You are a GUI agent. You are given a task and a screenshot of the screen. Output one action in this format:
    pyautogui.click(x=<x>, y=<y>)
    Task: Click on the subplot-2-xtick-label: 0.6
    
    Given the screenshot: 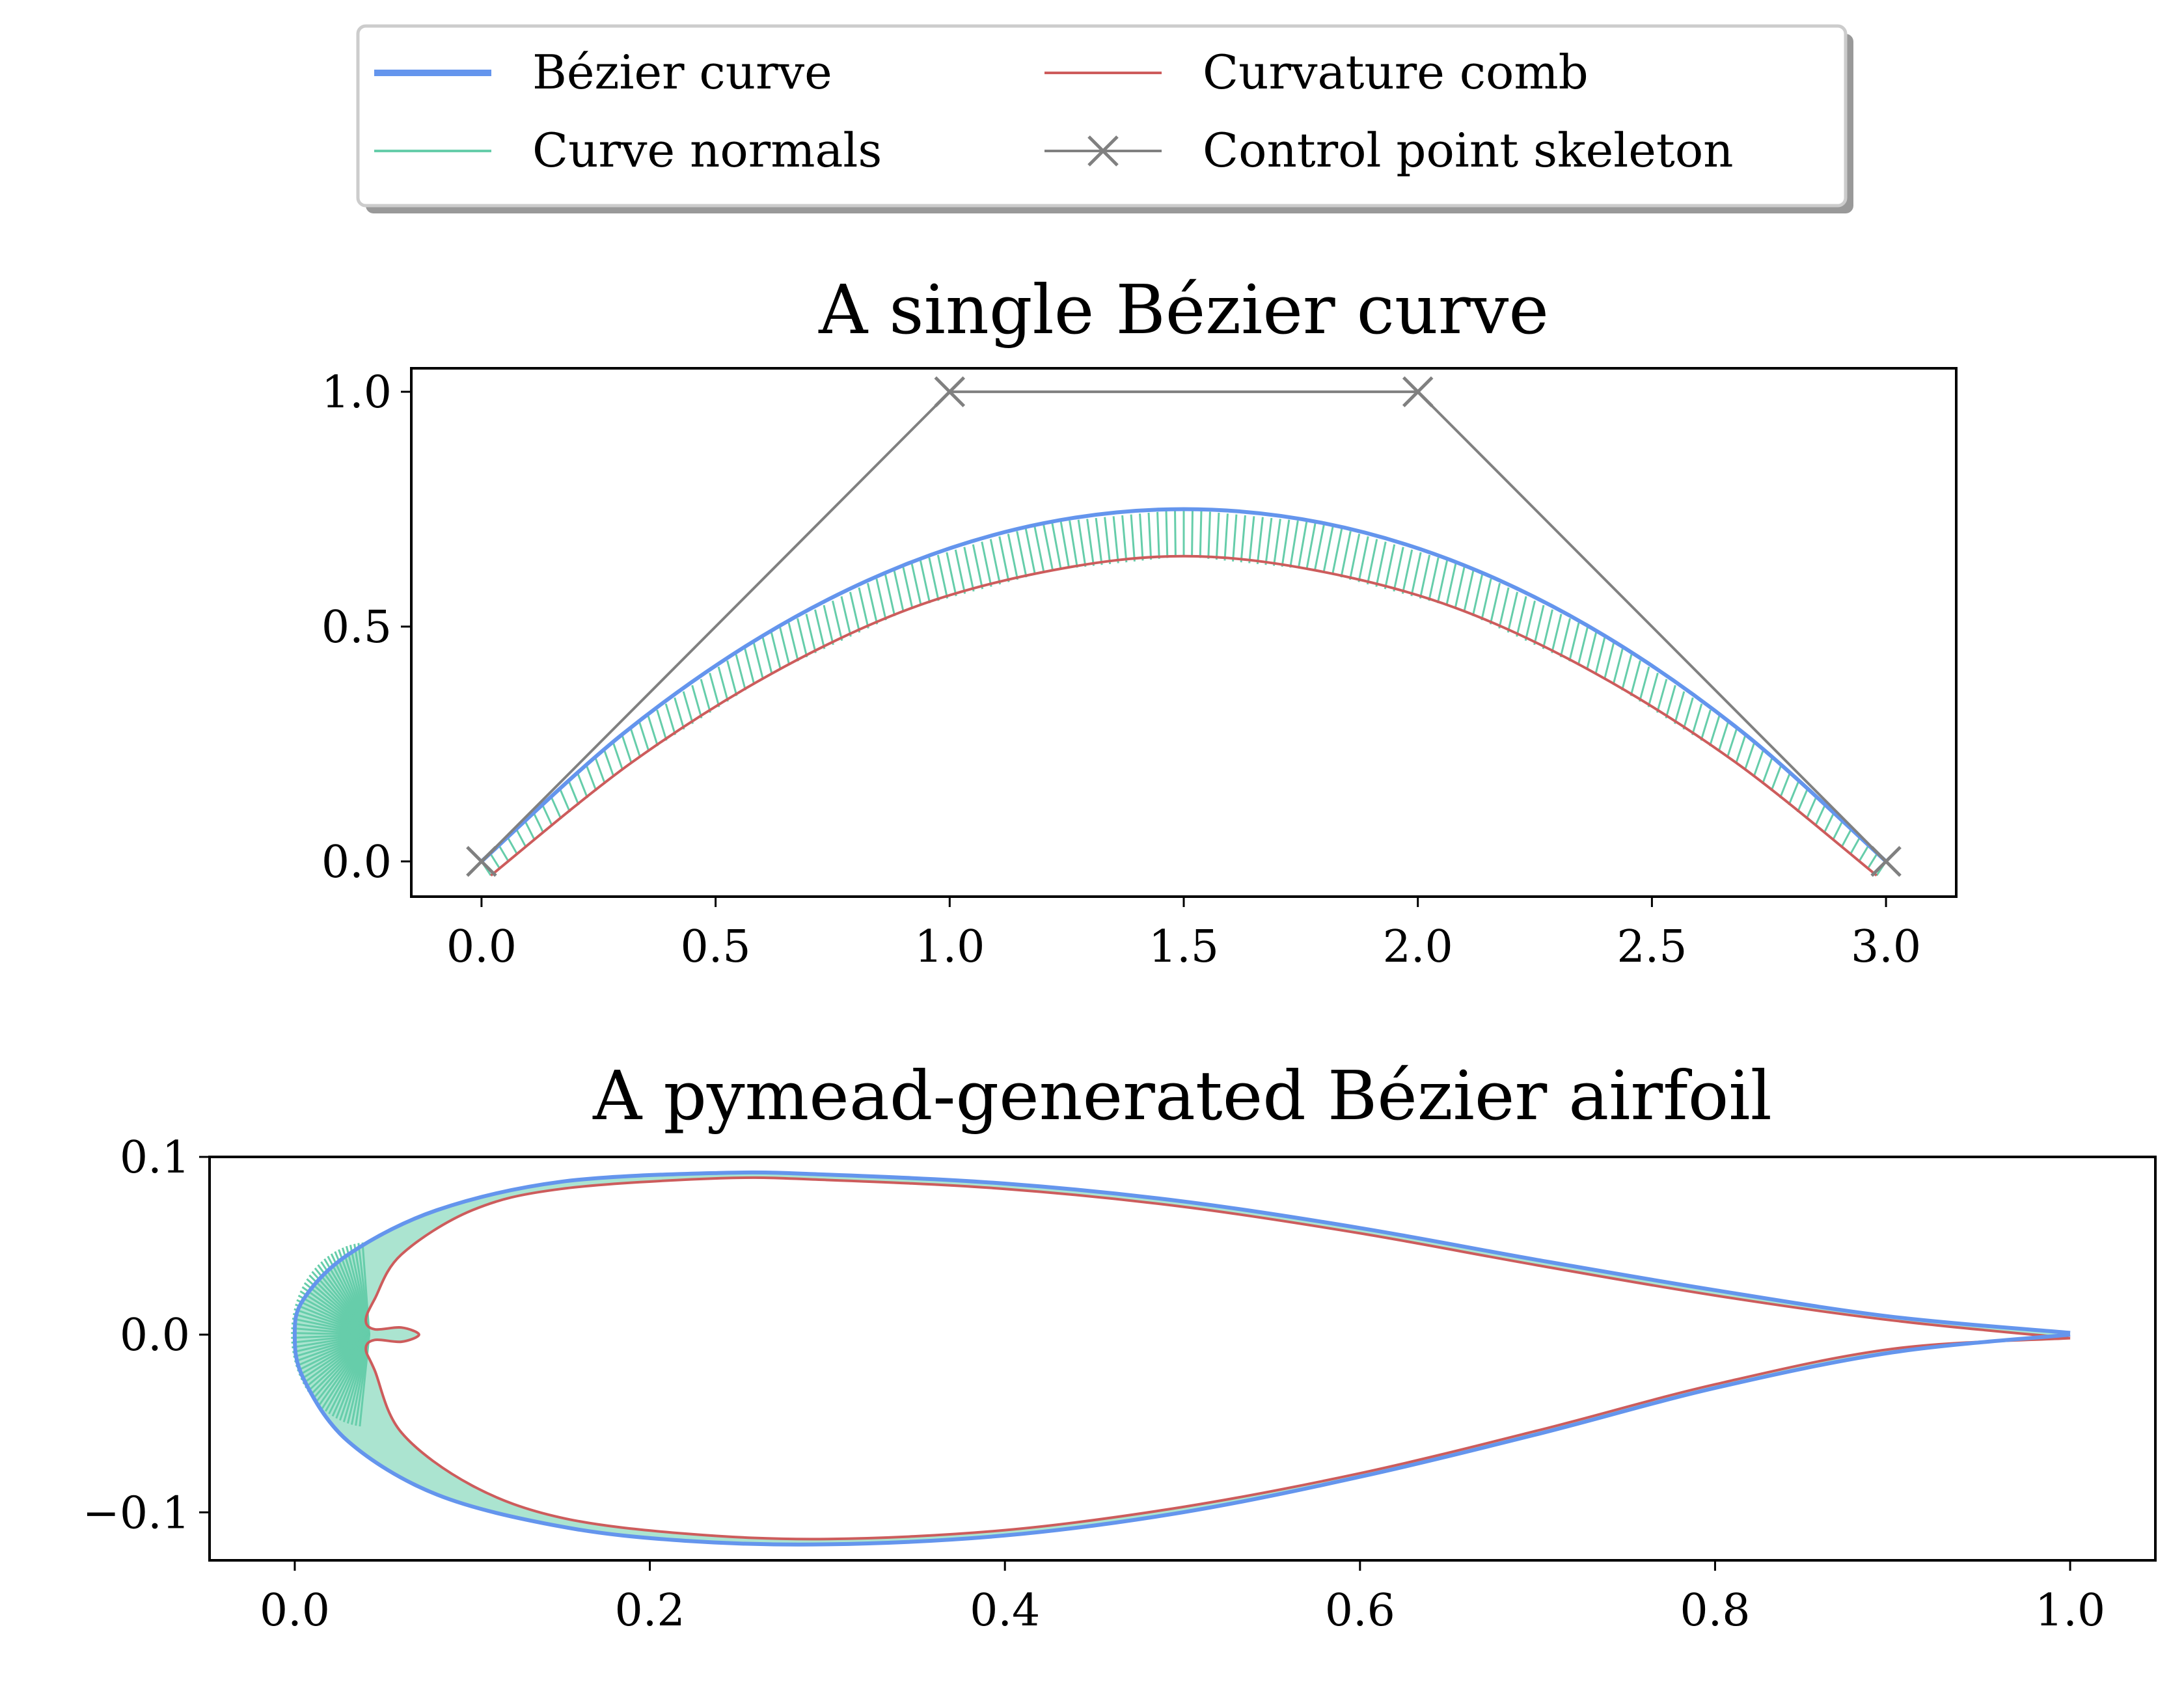 What is the action you would take?
    pyautogui.click(x=1360, y=1610)
    